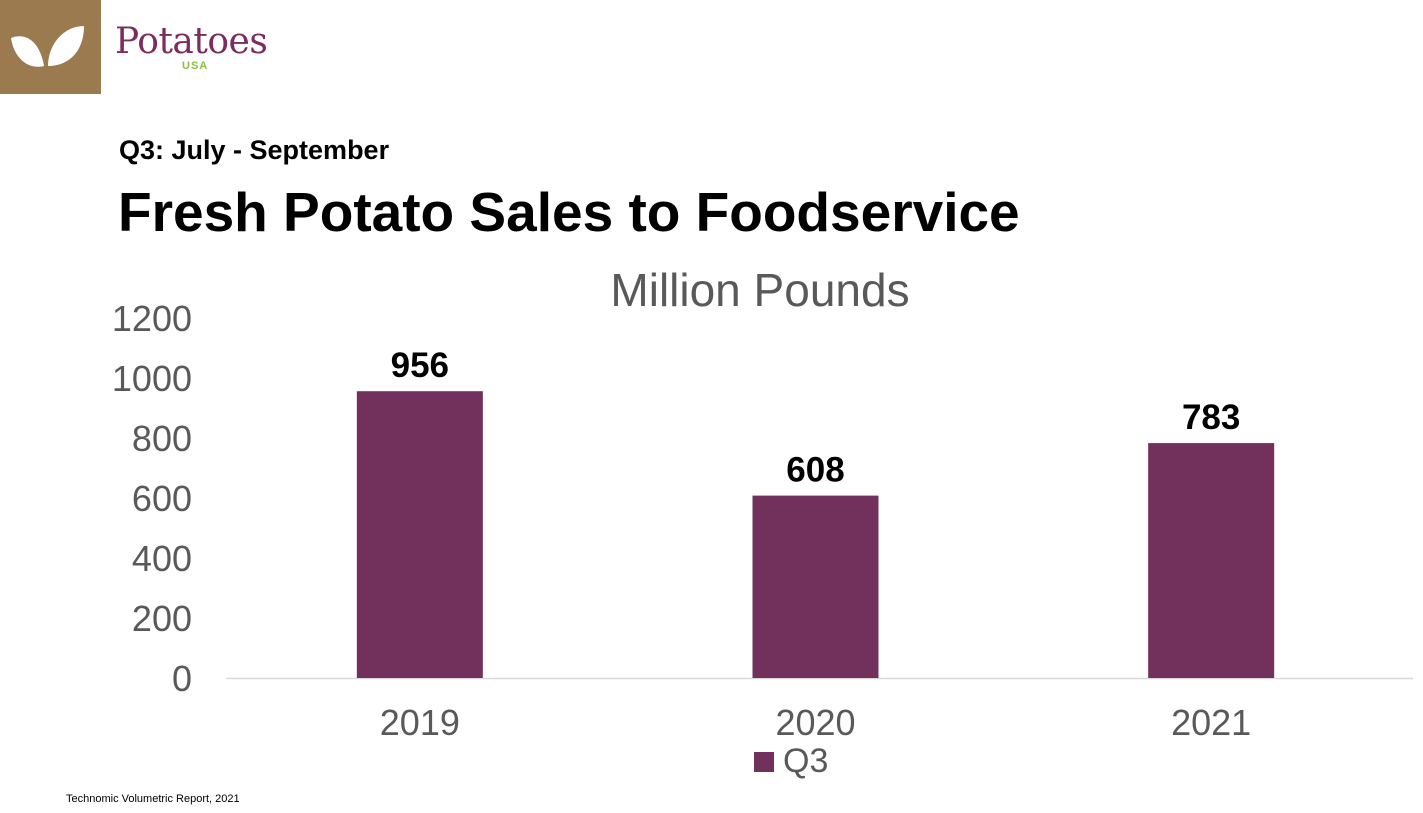 Image resolution: width=1423 pixels, height=813 pixels. What do you see at coordinates (805, 761) in the screenshot?
I see `legend-label: Q3` at bounding box center [805, 761].